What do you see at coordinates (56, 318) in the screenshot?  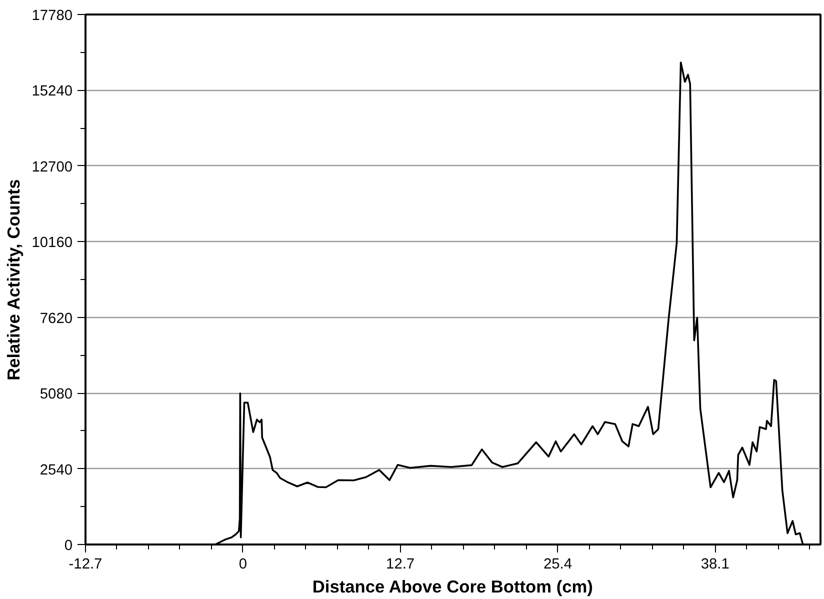 I see `y-tick-label: 7620` at bounding box center [56, 318].